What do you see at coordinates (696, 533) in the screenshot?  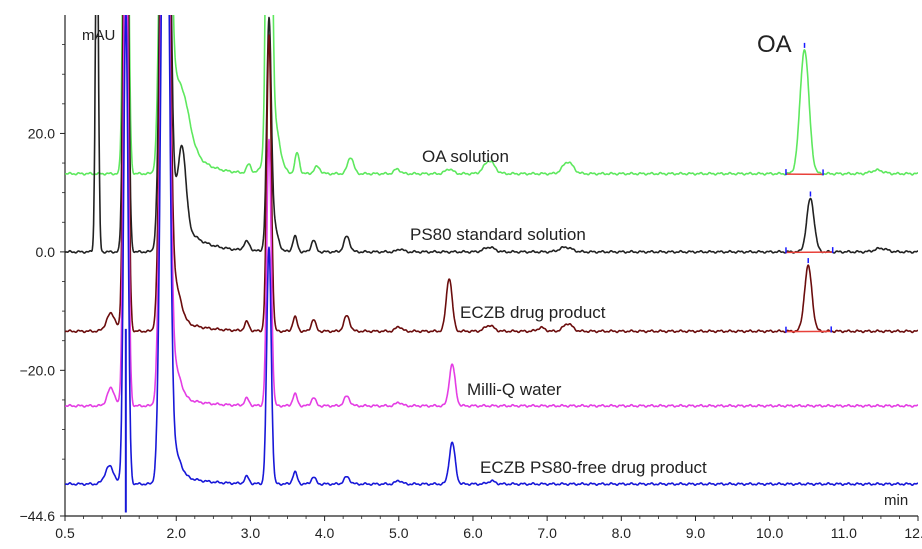 I see `x-tick-label: 9.0` at bounding box center [696, 533].